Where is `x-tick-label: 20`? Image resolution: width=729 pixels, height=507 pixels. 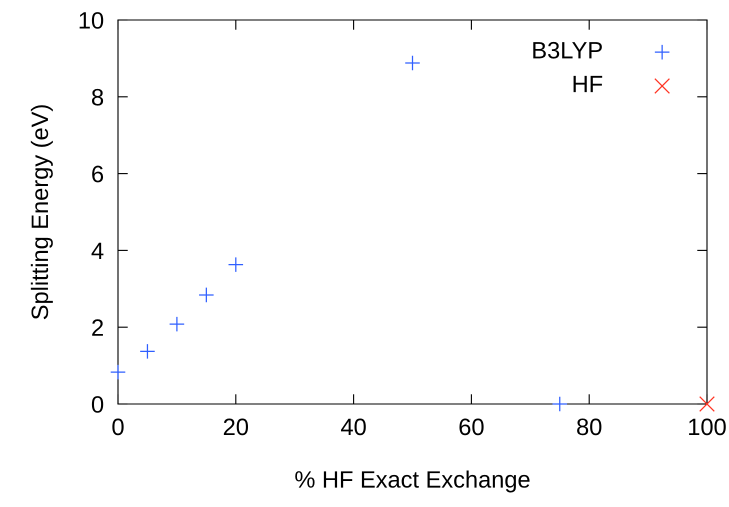 x-tick-label: 20 is located at coordinates (236, 427).